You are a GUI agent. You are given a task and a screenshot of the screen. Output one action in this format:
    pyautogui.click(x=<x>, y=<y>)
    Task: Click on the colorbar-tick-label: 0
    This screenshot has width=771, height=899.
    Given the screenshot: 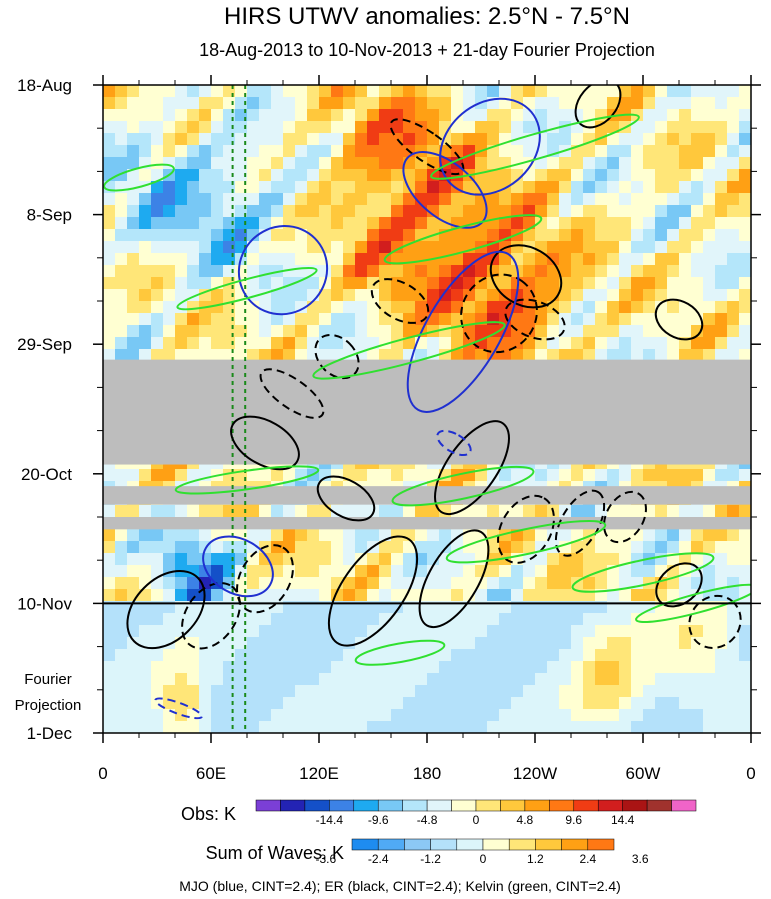 What is the action you would take?
    pyautogui.click(x=476, y=820)
    